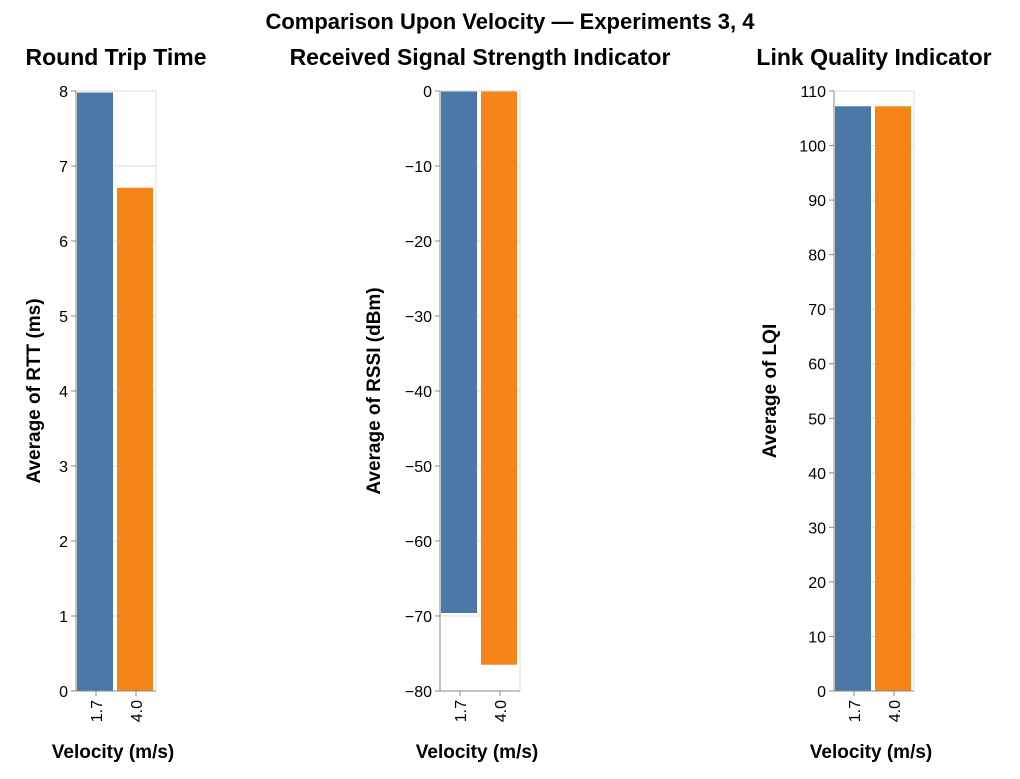 This screenshot has height=779, width=1020. Describe the element at coordinates (34, 390) in the screenshot. I see `rtt-y-axis-title: Average of RTT (ms)` at that location.